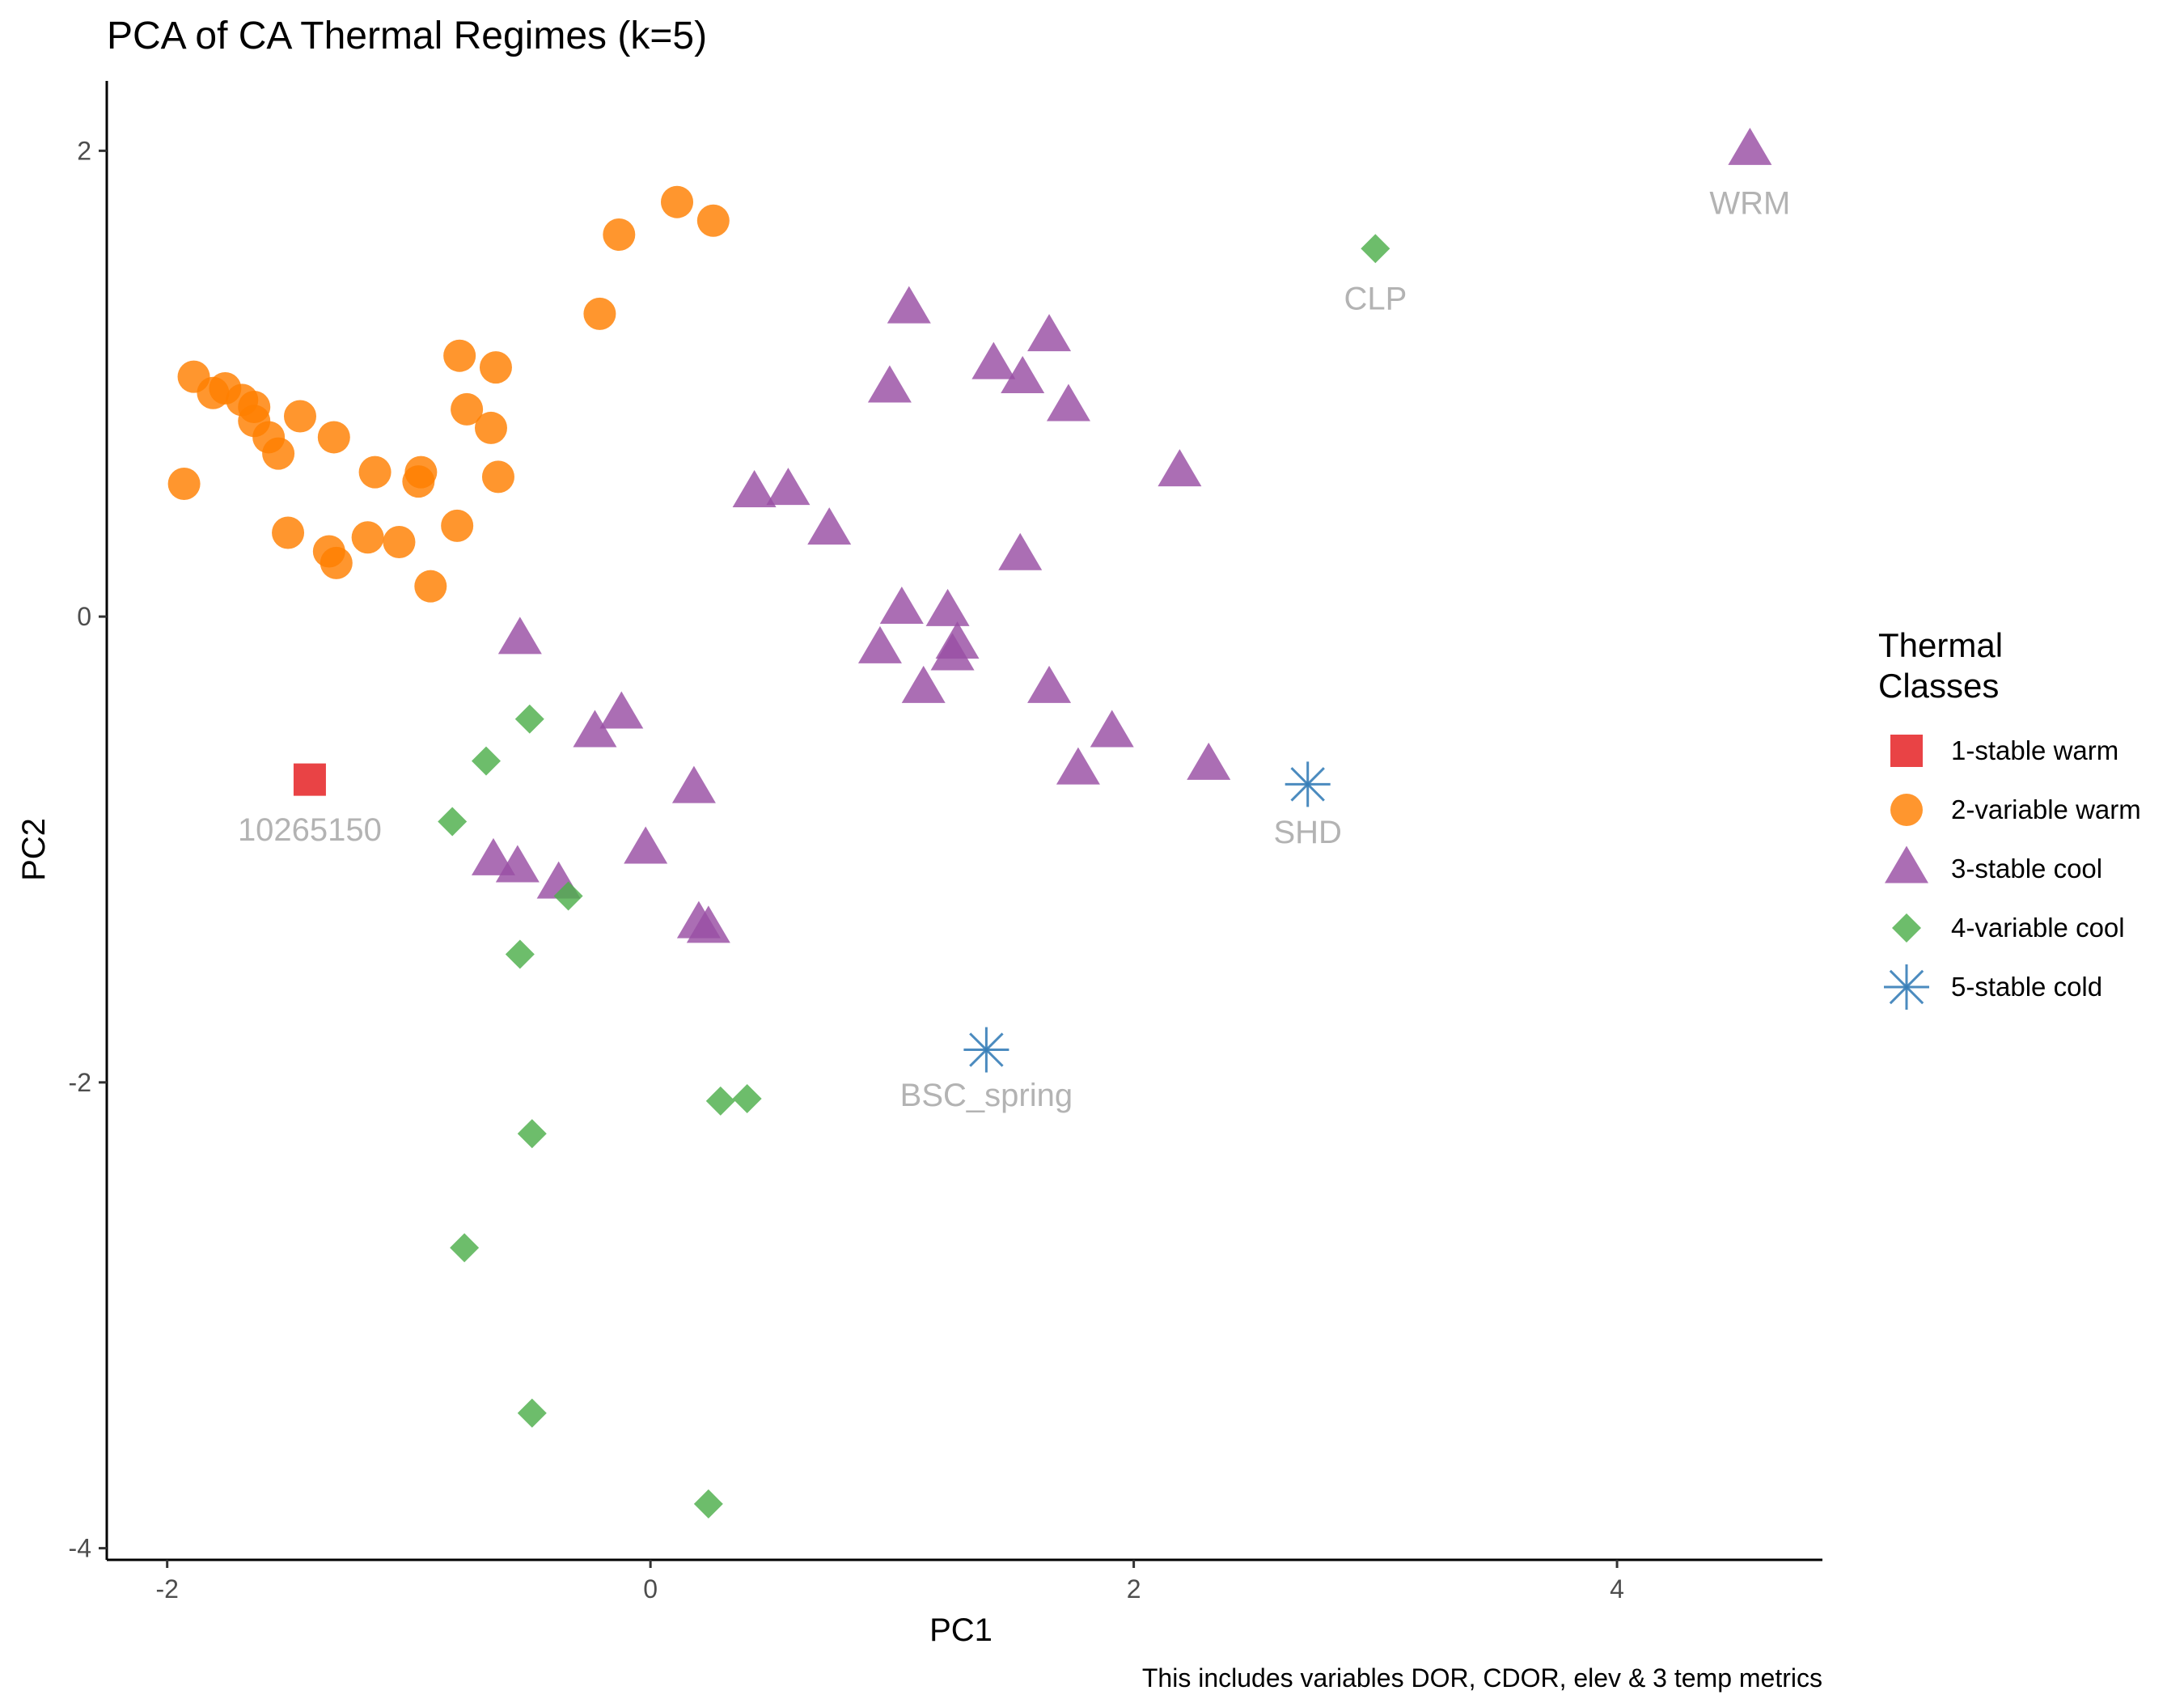 The image size is (2184, 1699). What do you see at coordinates (84, 616) in the screenshot?
I see `y-tick-label: 0` at bounding box center [84, 616].